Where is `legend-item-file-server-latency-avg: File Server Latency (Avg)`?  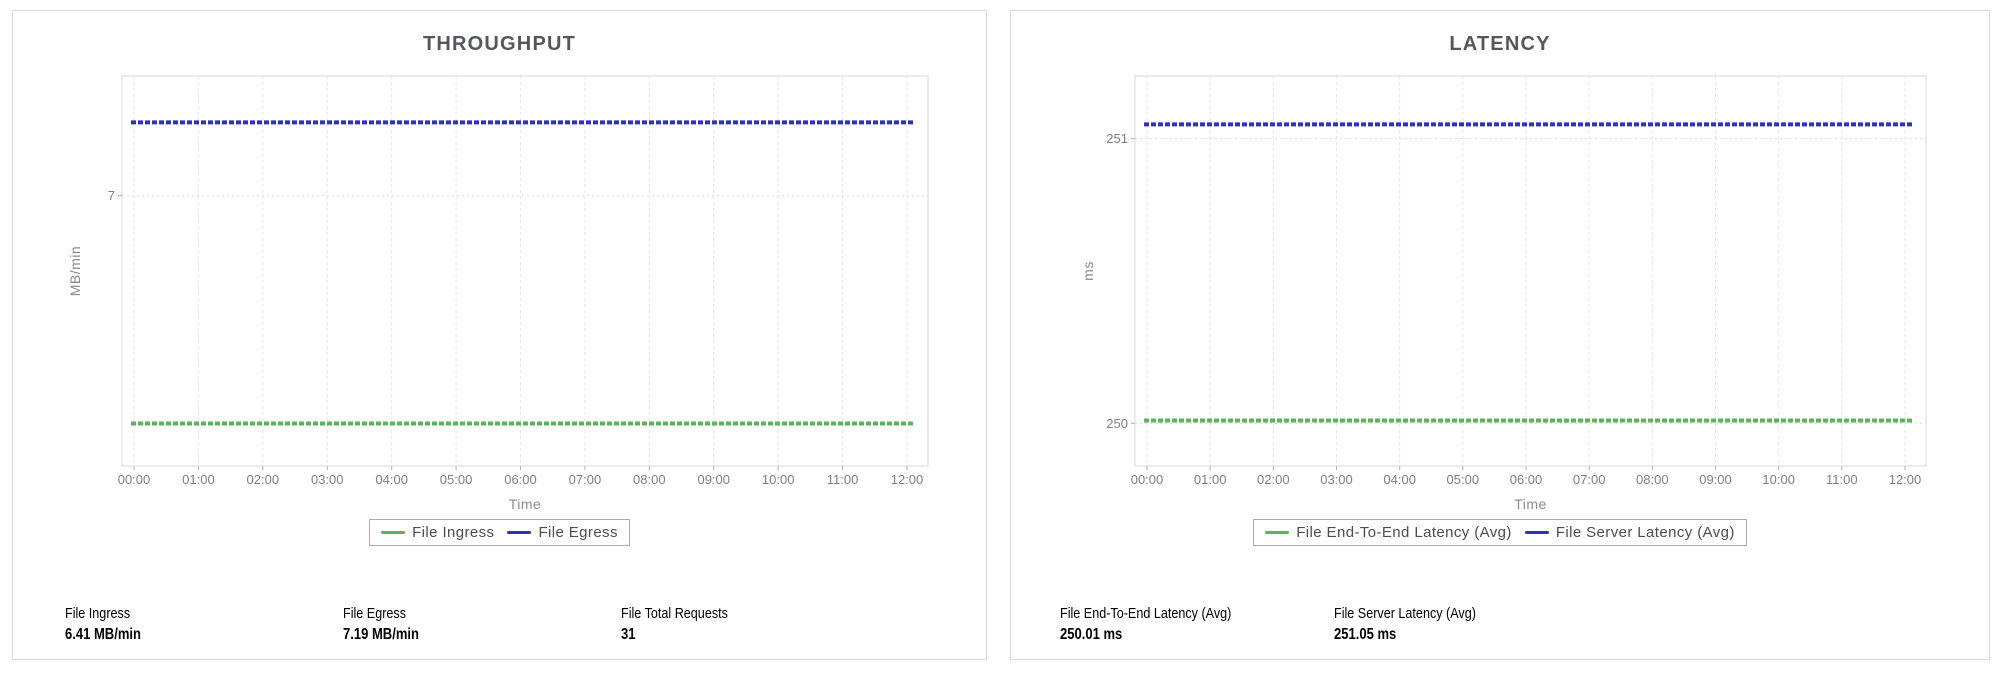
legend-item-file-server-latency-avg: File Server Latency (Avg) is located at coordinates (1629, 532).